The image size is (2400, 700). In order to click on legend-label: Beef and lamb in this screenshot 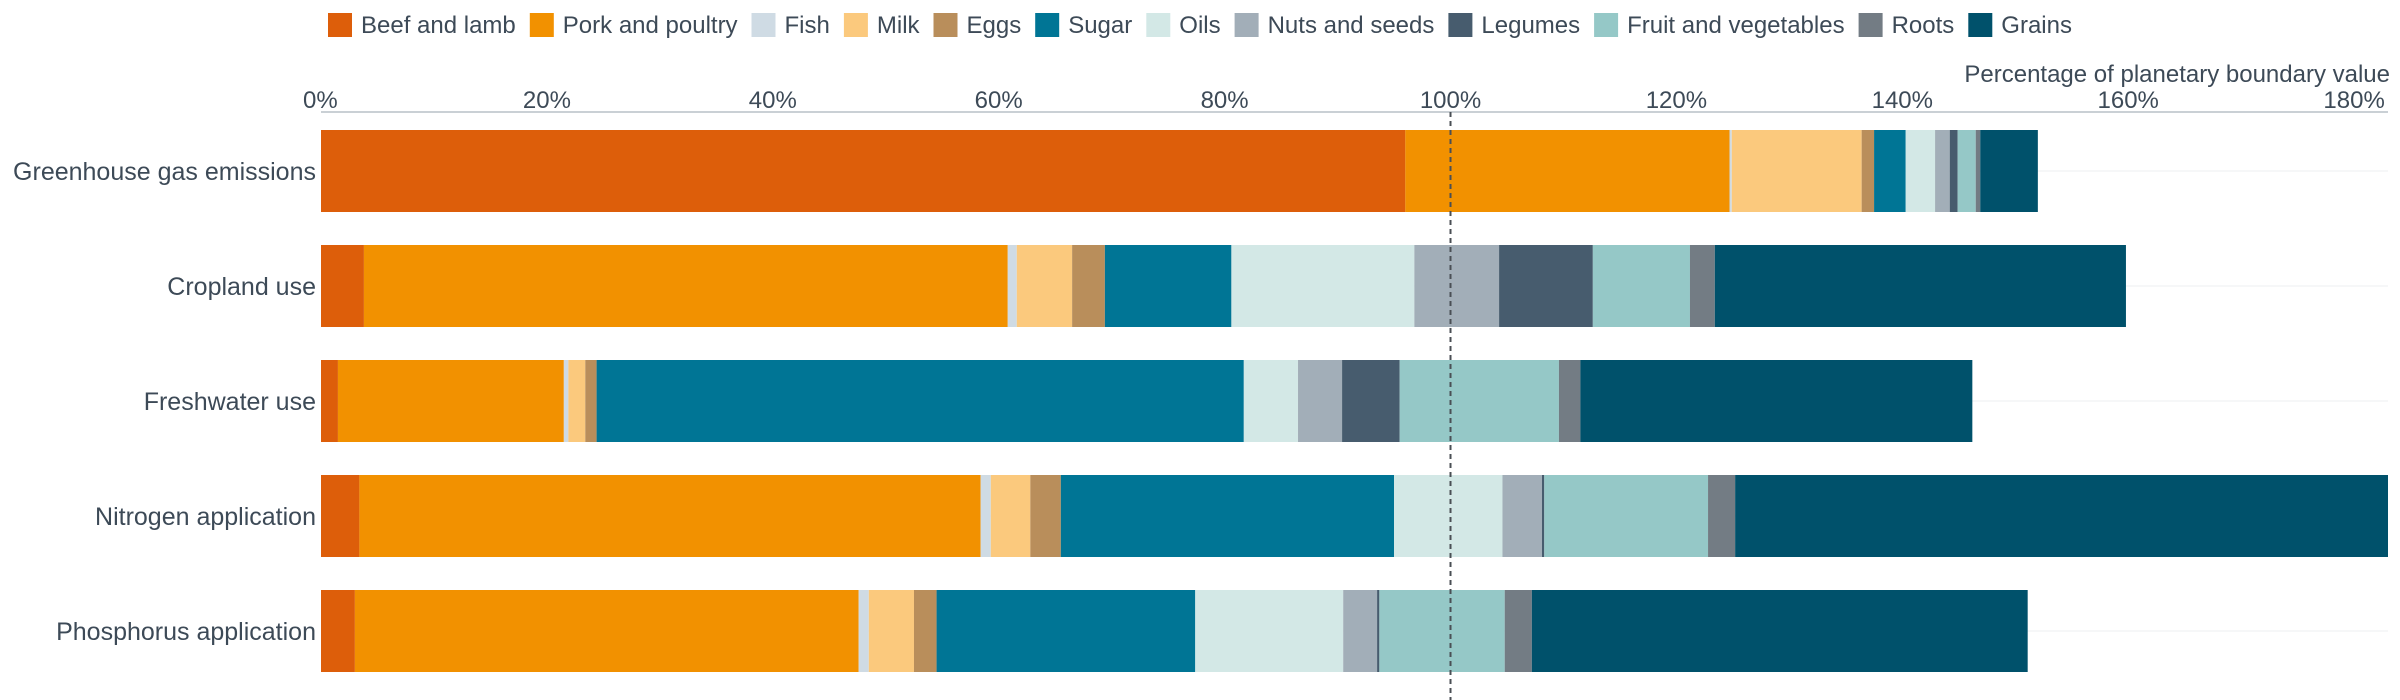, I will do `click(438, 25)`.